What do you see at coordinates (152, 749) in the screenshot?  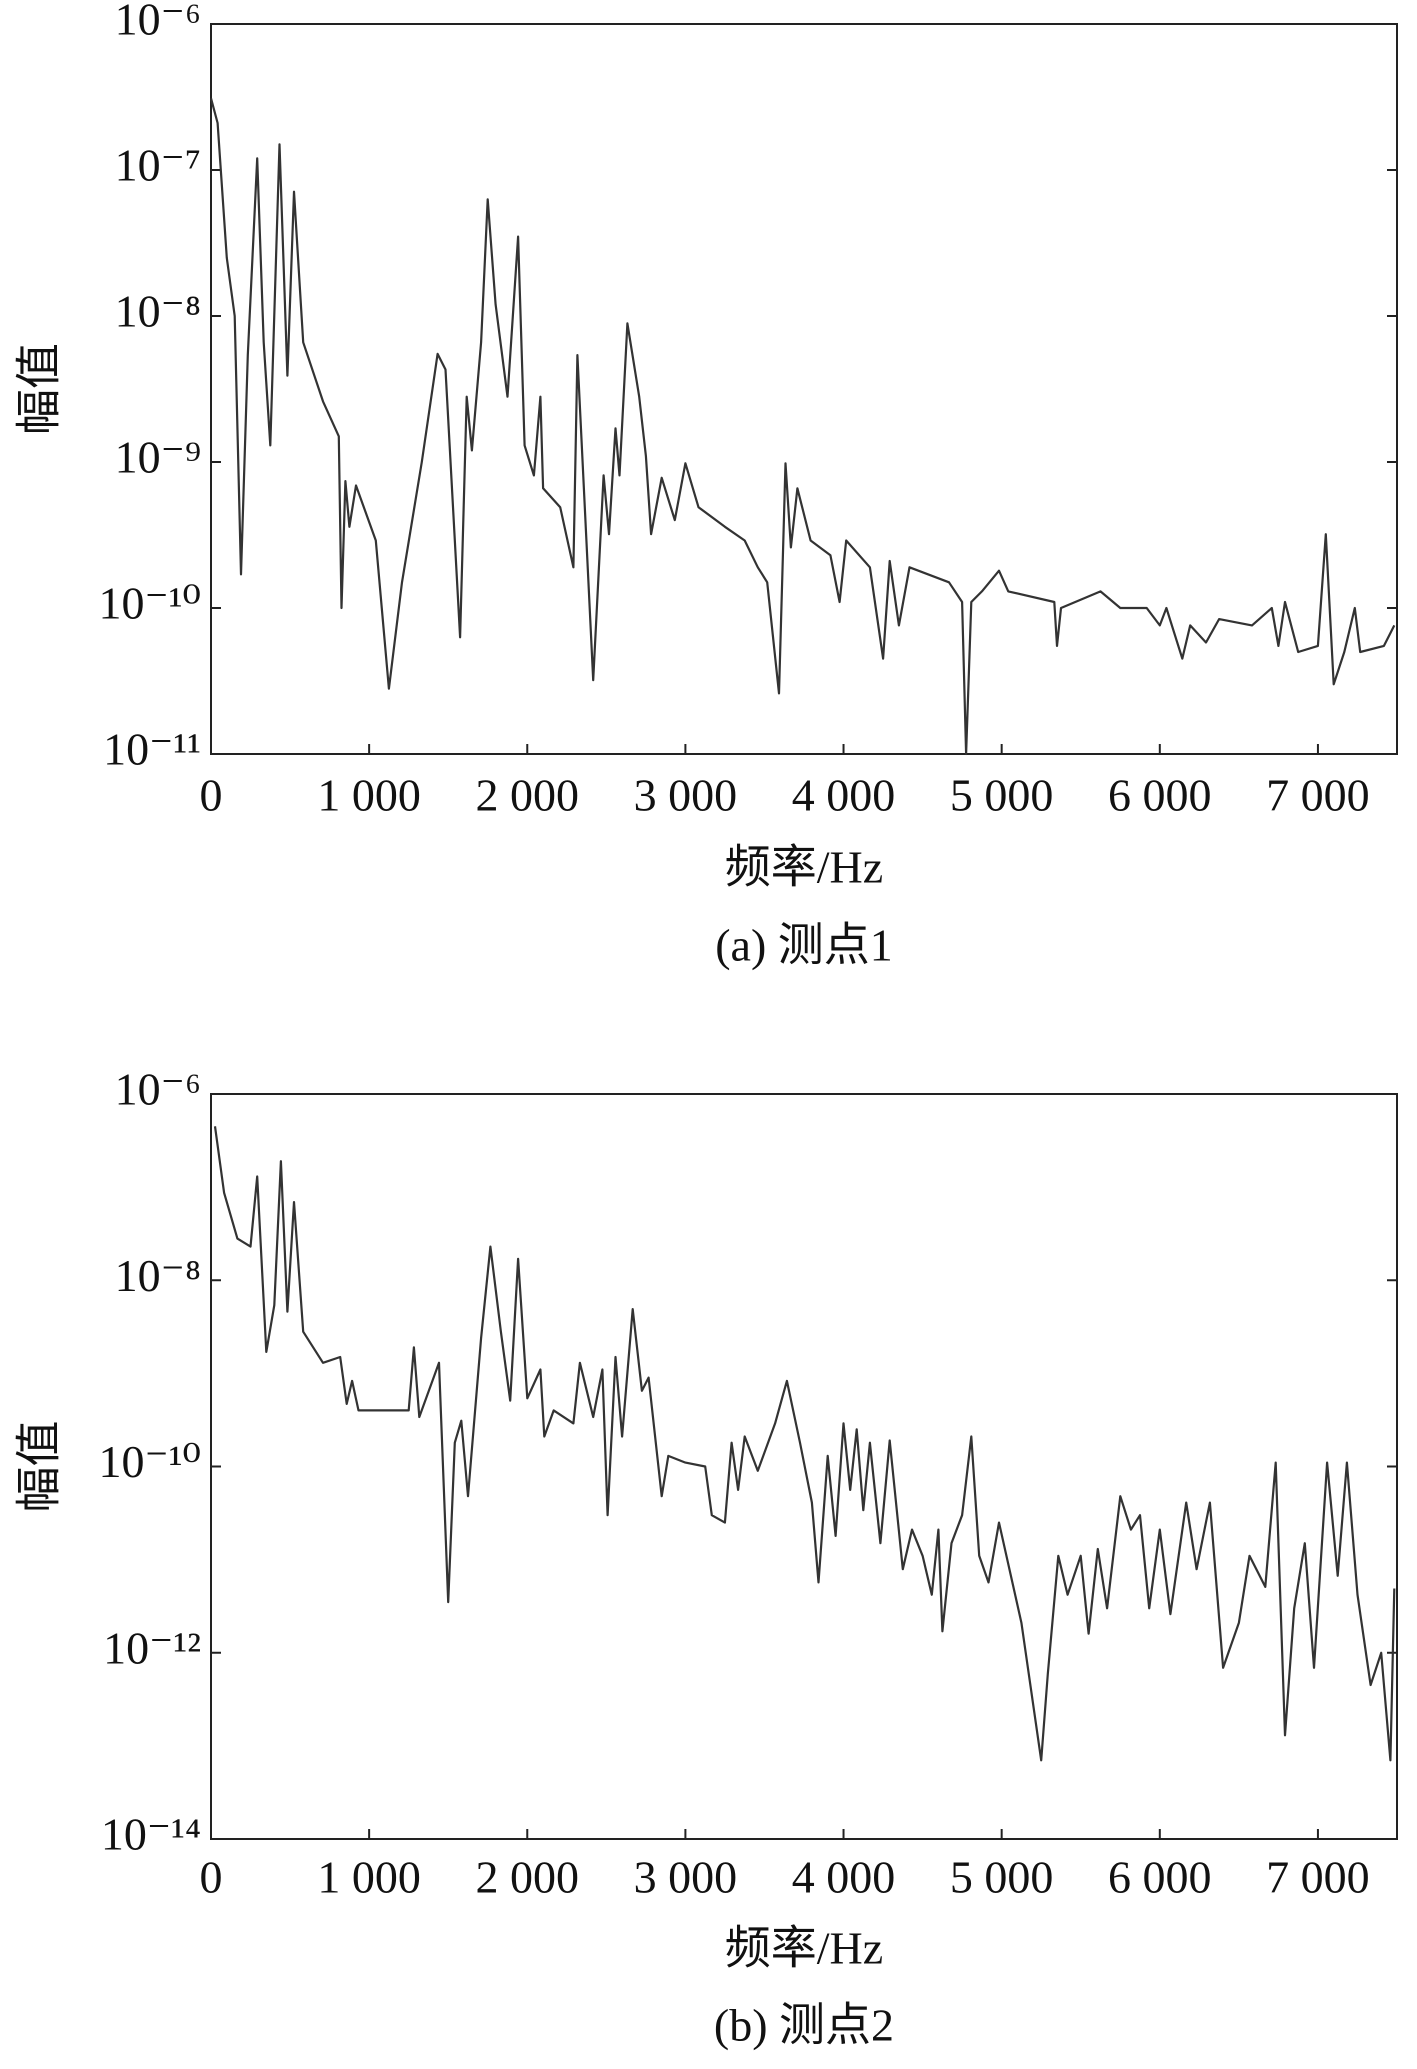 I see `y-tick-label: 10⁻¹¹` at bounding box center [152, 749].